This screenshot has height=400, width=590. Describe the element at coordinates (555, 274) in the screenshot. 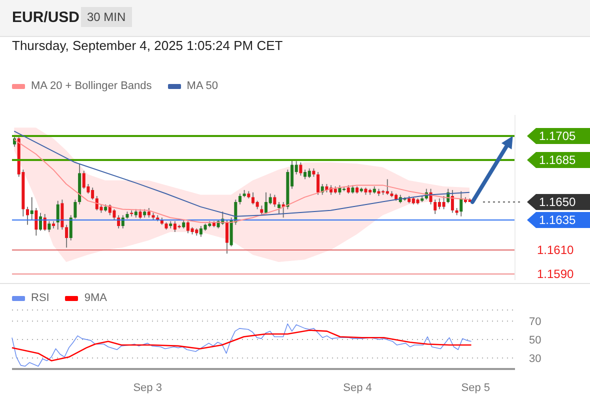

I see `y-tick-label: 1.1590` at that location.